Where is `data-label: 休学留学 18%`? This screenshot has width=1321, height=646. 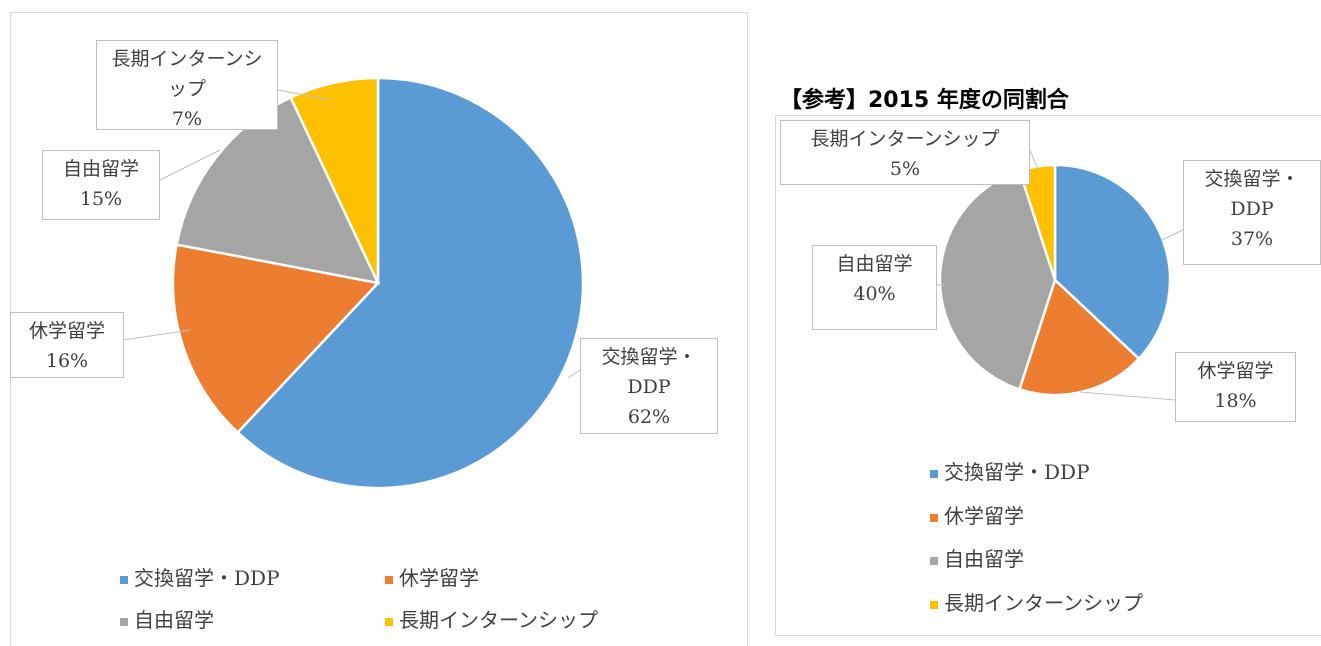 data-label: 休学留学 18% is located at coordinates (1235, 387).